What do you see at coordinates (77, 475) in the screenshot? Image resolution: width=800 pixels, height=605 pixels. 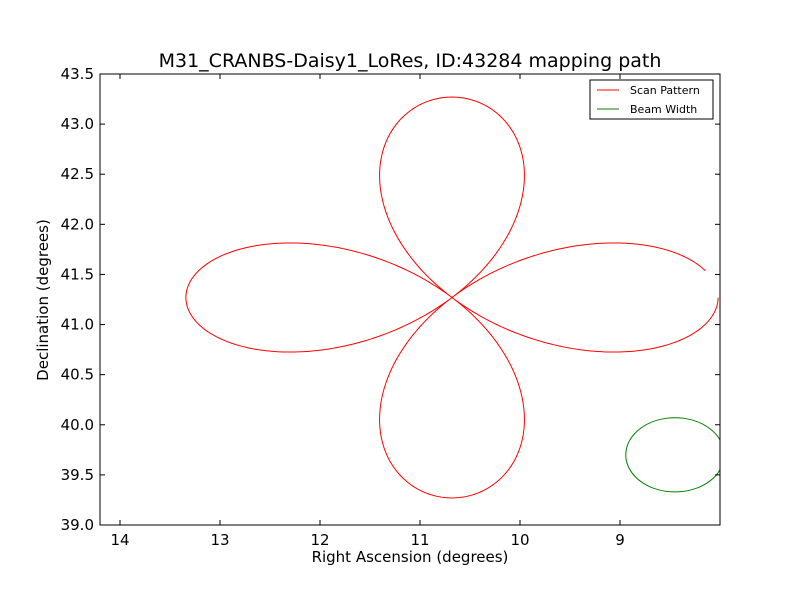 I see `y-tick-label: 39.5` at bounding box center [77, 475].